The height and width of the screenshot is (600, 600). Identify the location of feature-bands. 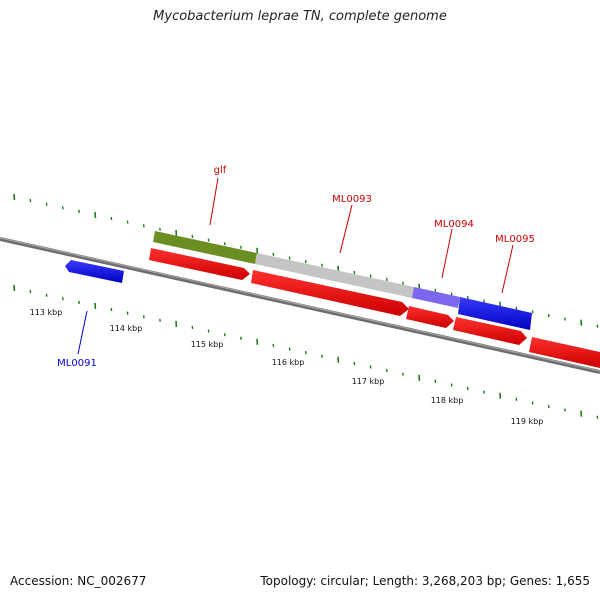
(342, 280).